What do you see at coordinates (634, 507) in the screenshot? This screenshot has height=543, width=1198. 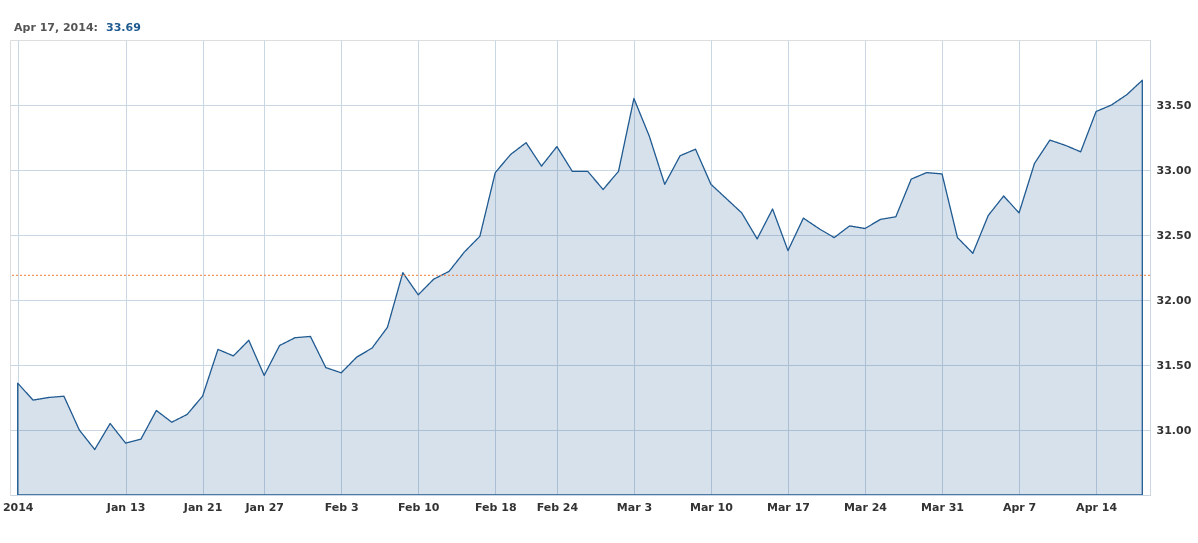 I see `x-tick-label: Mar 3` at bounding box center [634, 507].